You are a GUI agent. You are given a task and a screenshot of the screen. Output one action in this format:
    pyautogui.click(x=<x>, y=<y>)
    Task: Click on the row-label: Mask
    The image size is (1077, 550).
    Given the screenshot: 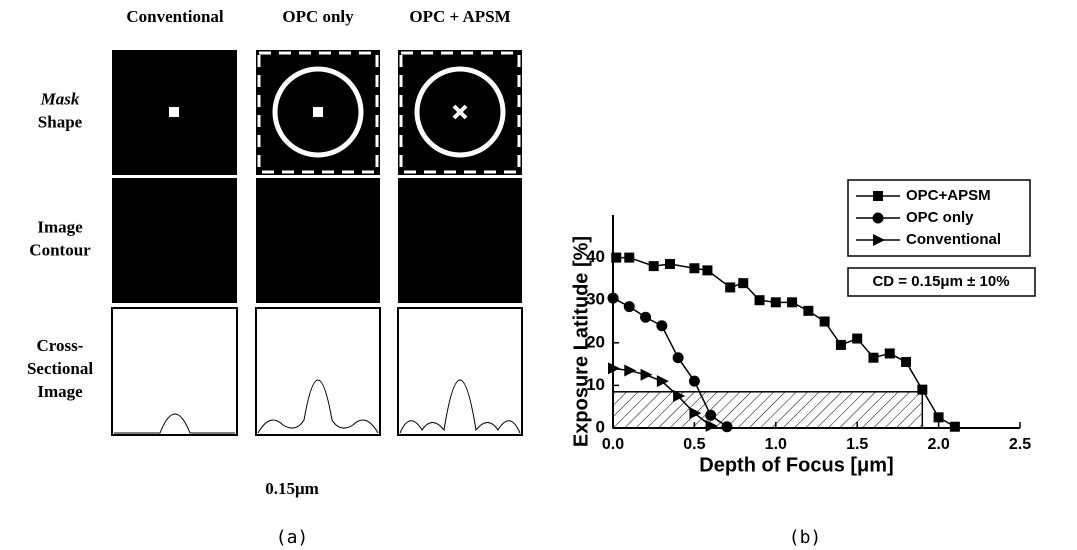 What is the action you would take?
    pyautogui.click(x=60, y=98)
    